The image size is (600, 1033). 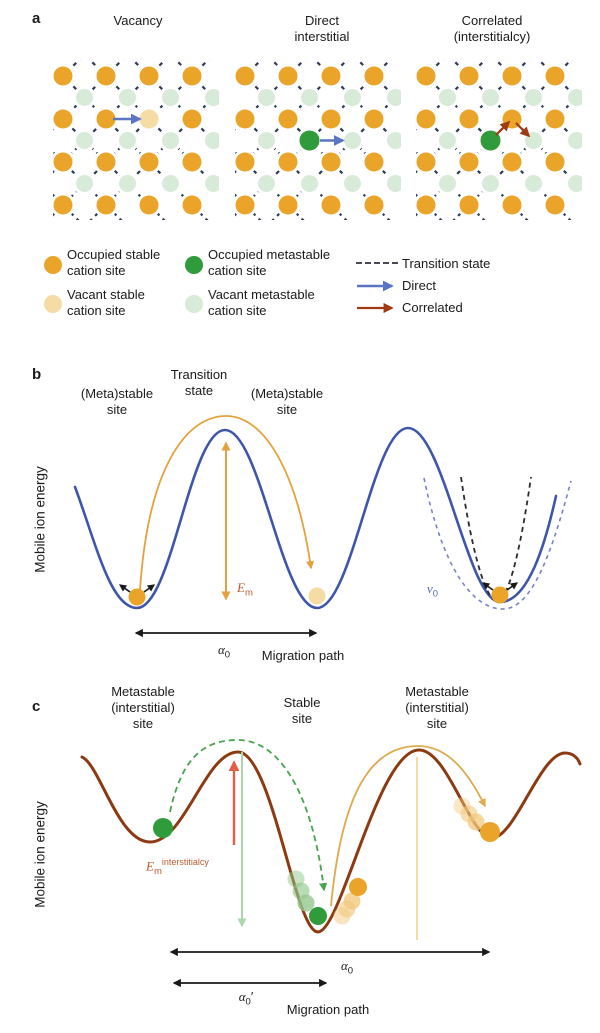 I want to click on y-axis-label-c: Mobile ion energy, so click(x=40, y=854).